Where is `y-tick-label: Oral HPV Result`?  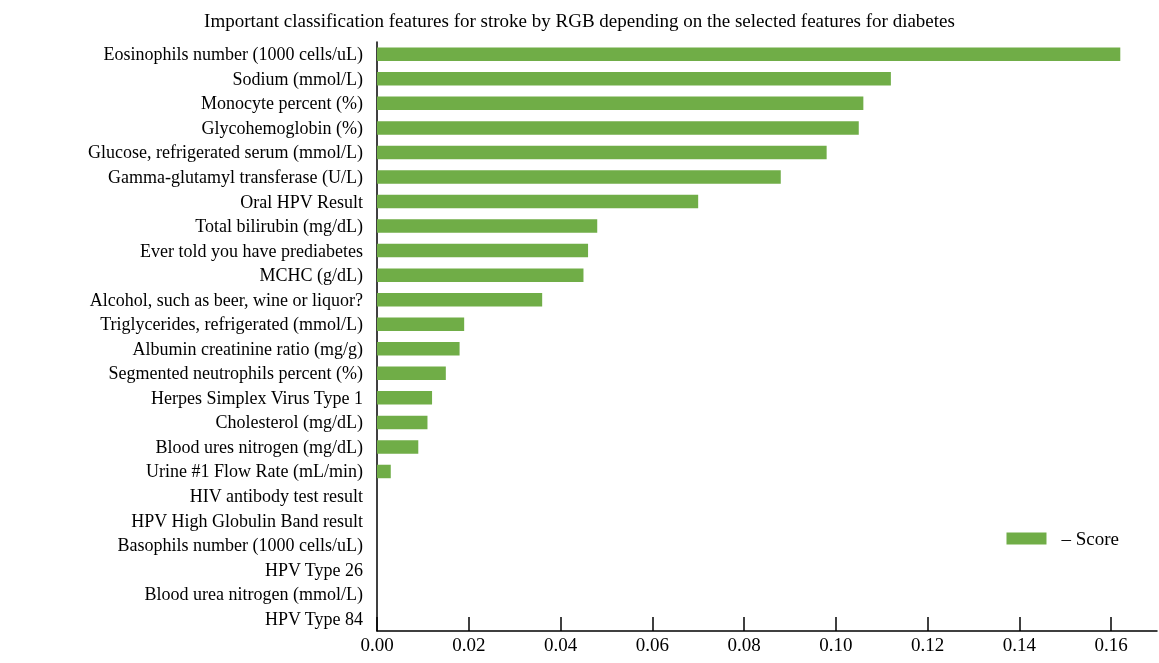
y-tick-label: Oral HPV Result is located at coordinates (301, 201).